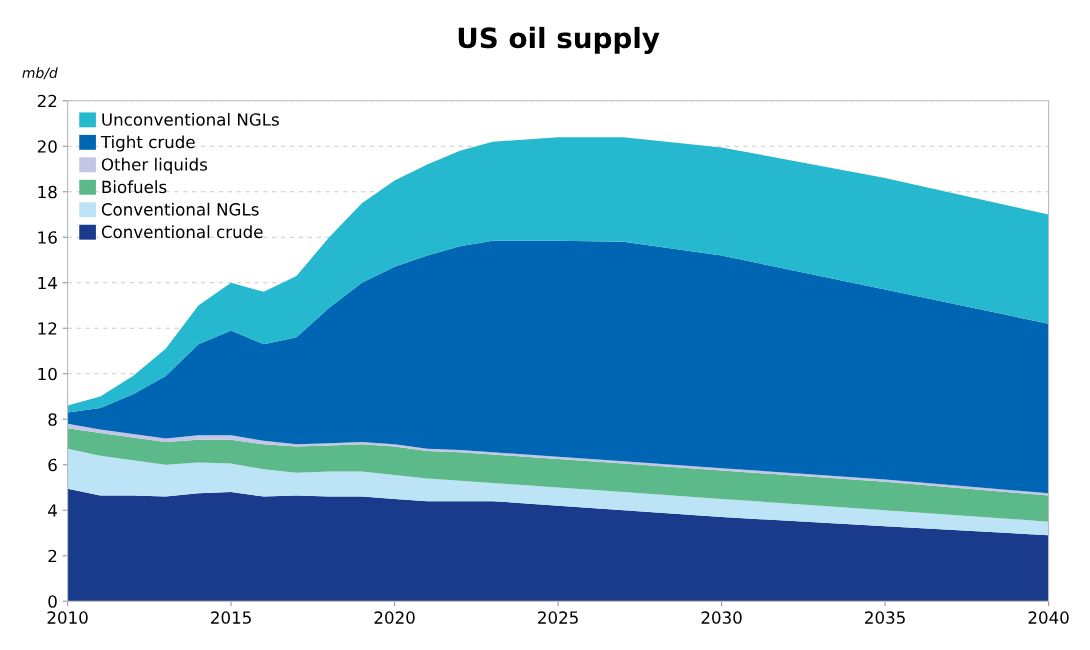 This screenshot has width=1090, height=650. I want to click on x-tick-label: 2010, so click(67, 617).